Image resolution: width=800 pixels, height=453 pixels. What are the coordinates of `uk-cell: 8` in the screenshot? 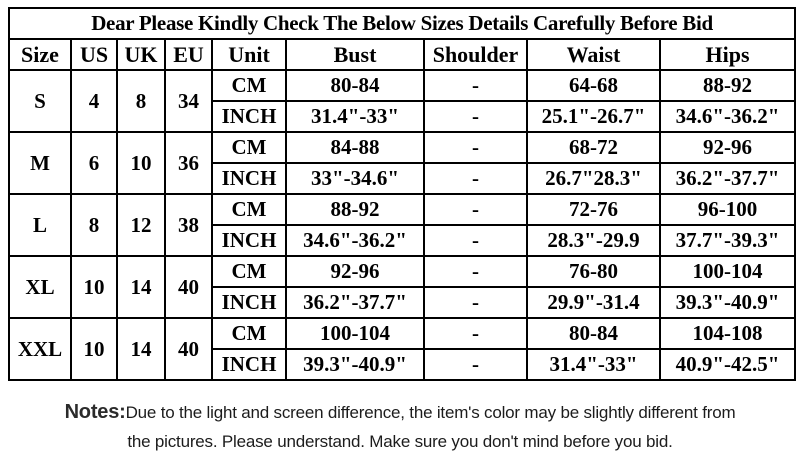 It's located at (141, 101).